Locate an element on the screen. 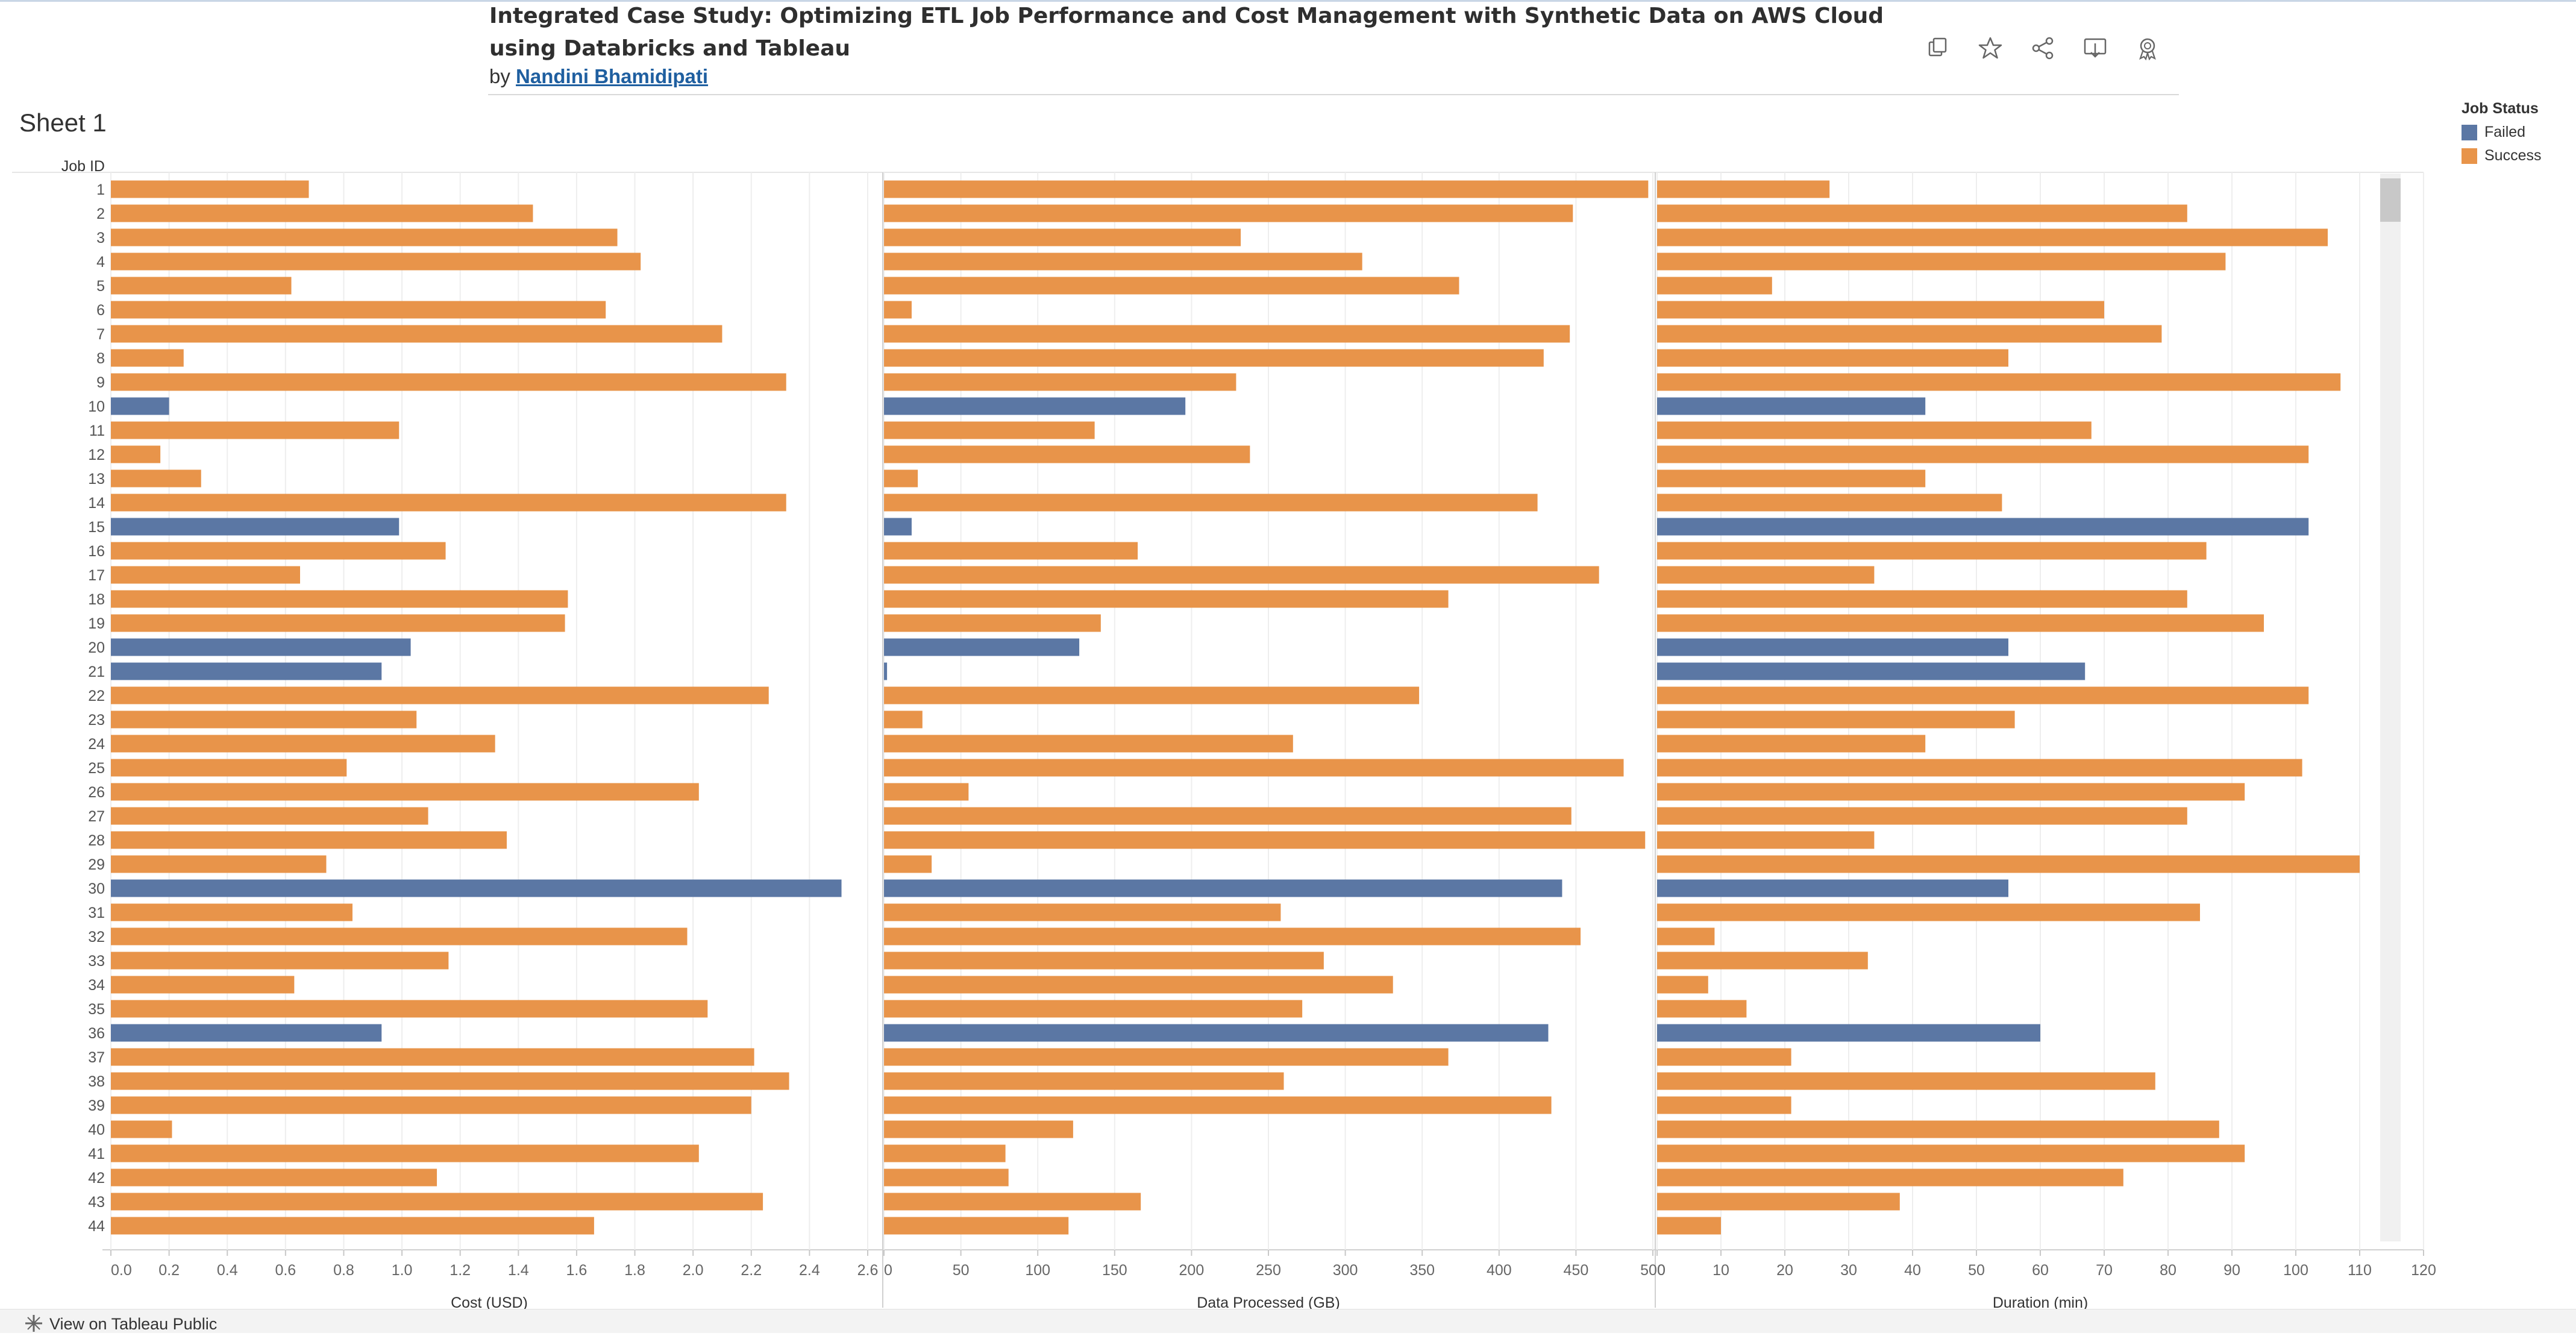 Image resolution: width=2576 pixels, height=1336 pixels. author-link: Nandini Bhamidipati is located at coordinates (612, 76).